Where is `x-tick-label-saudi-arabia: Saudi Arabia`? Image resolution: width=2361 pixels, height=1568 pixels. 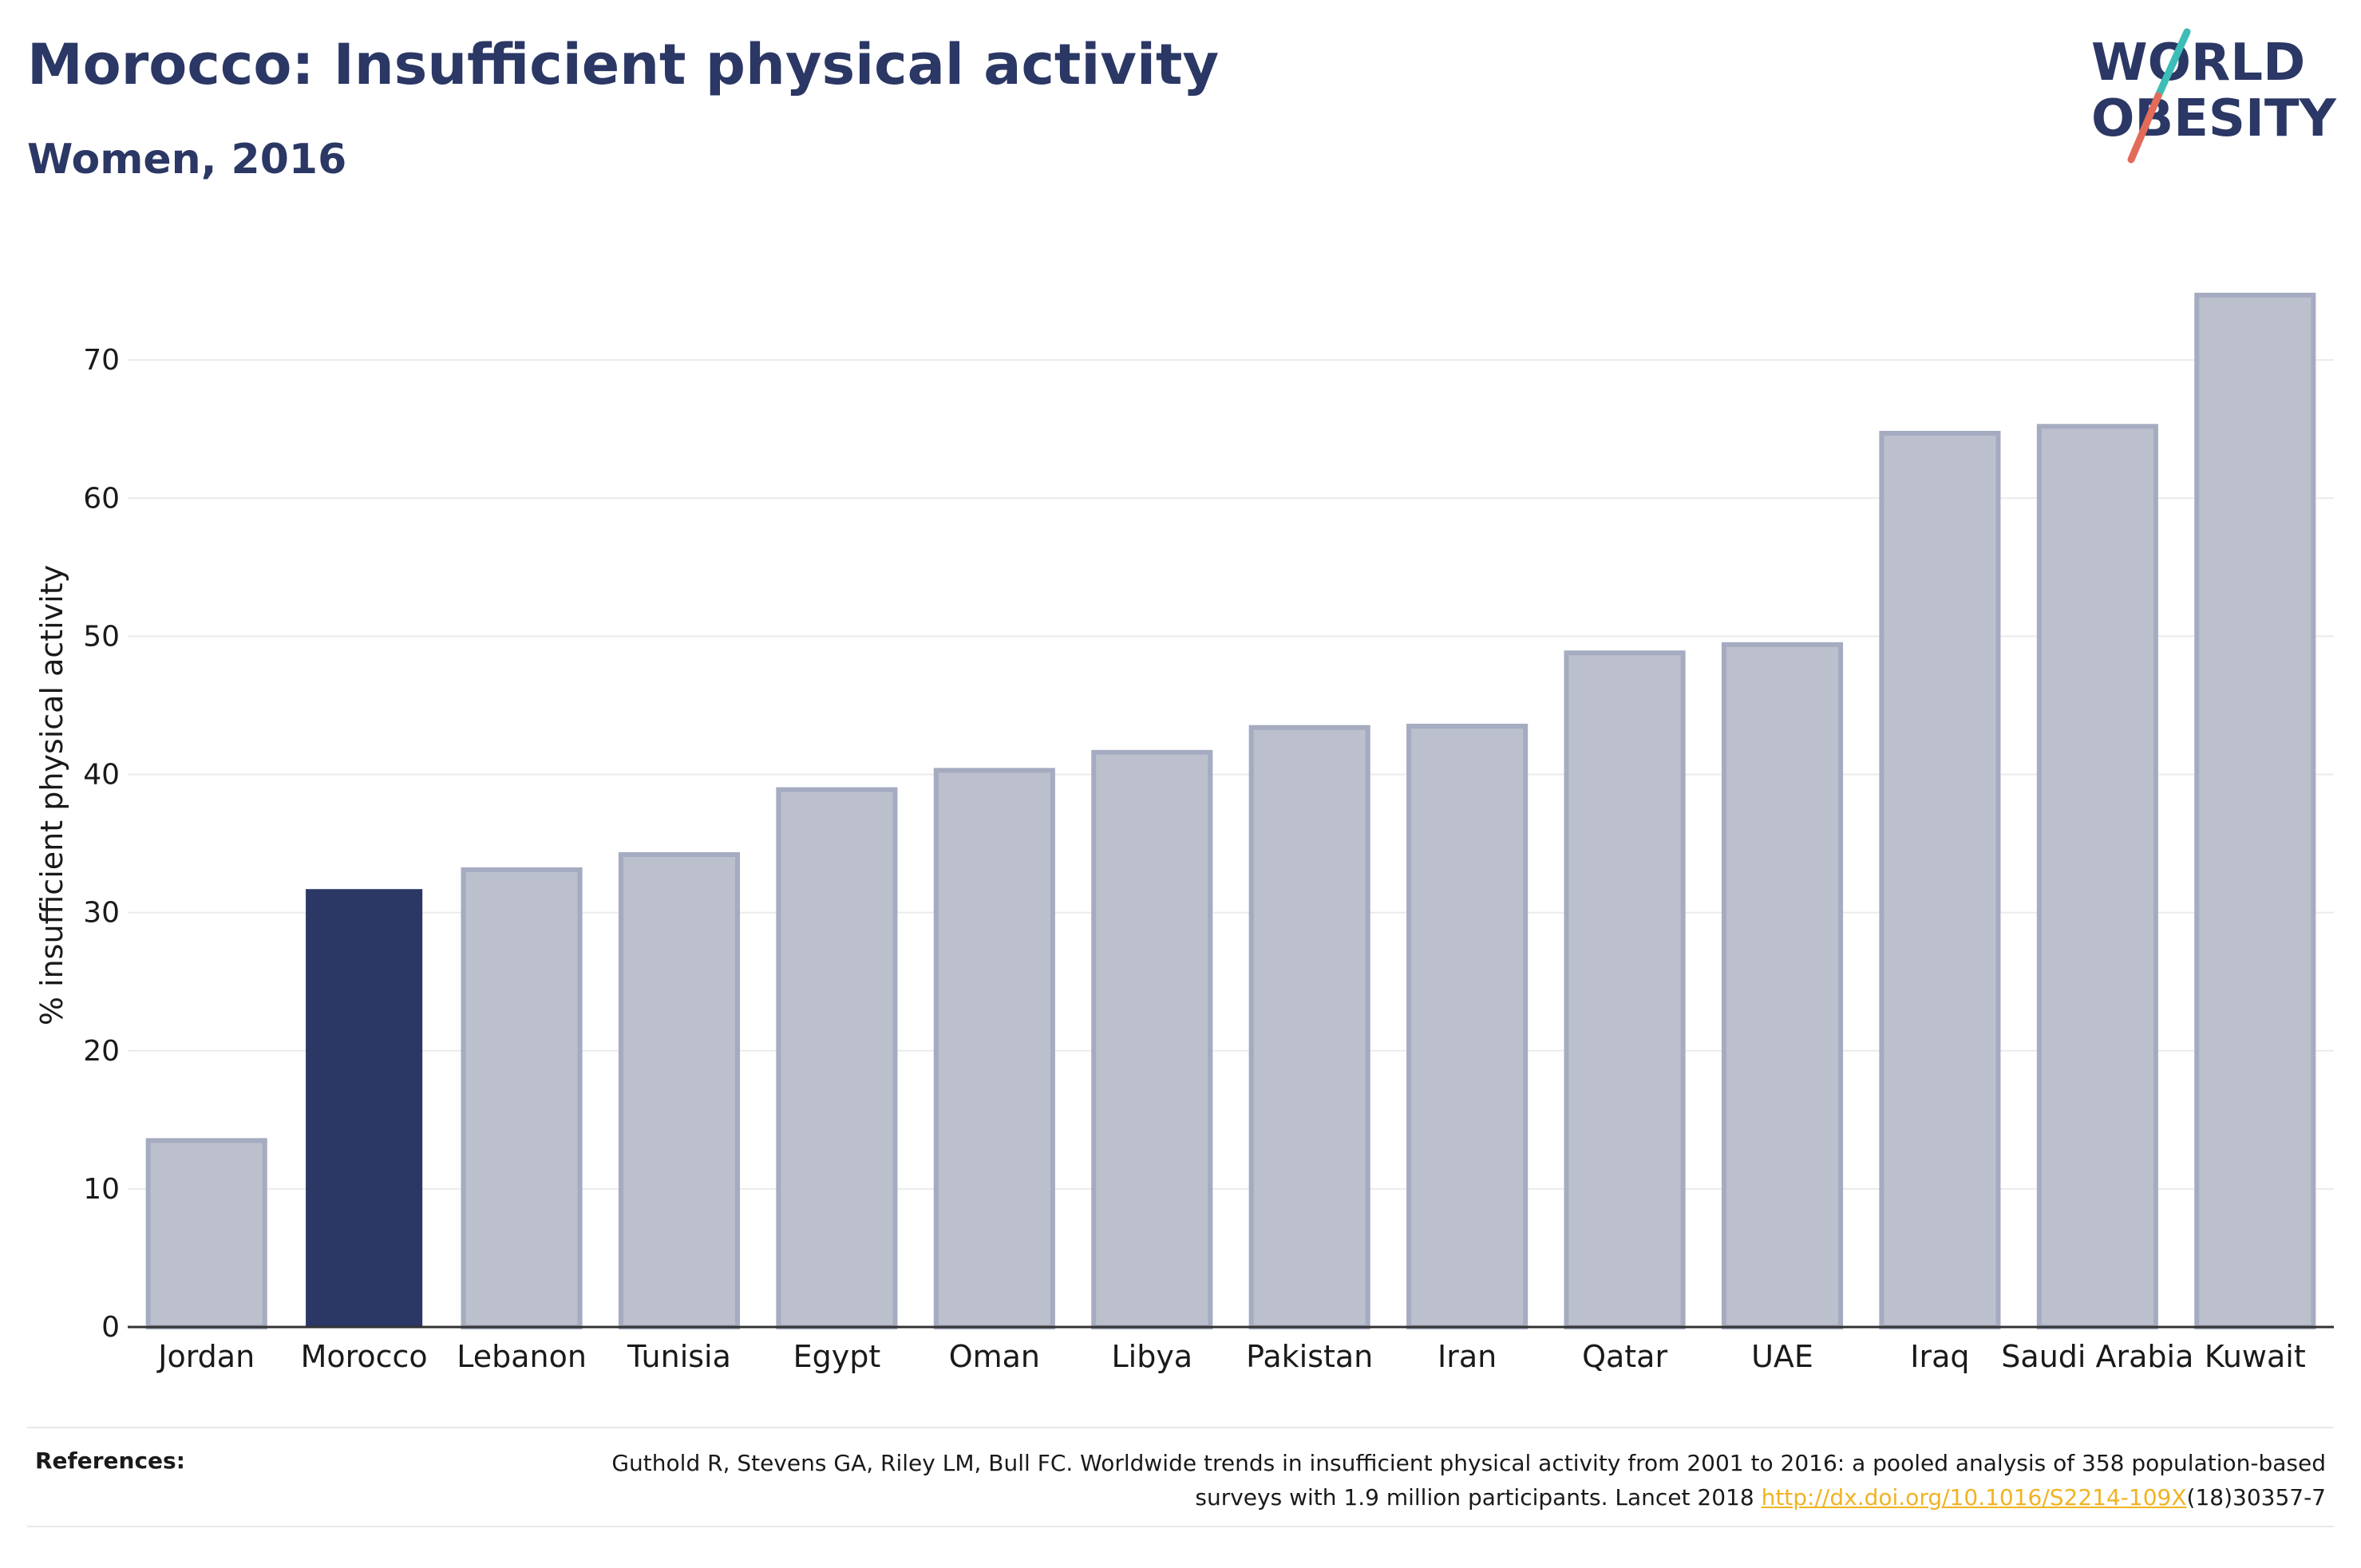
x-tick-label-saudi-arabia: Saudi Arabia is located at coordinates (2097, 1356).